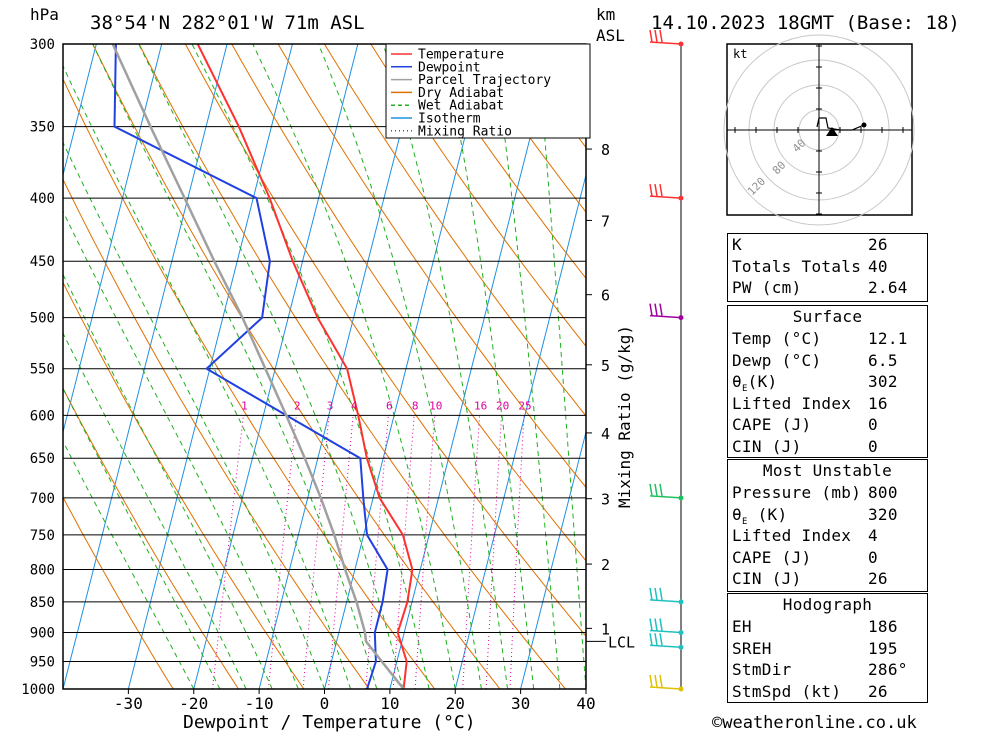 This screenshot has width=1000, height=733. What do you see at coordinates (480, 405) in the screenshot?
I see `mixing-ratio-label: 16` at bounding box center [480, 405].